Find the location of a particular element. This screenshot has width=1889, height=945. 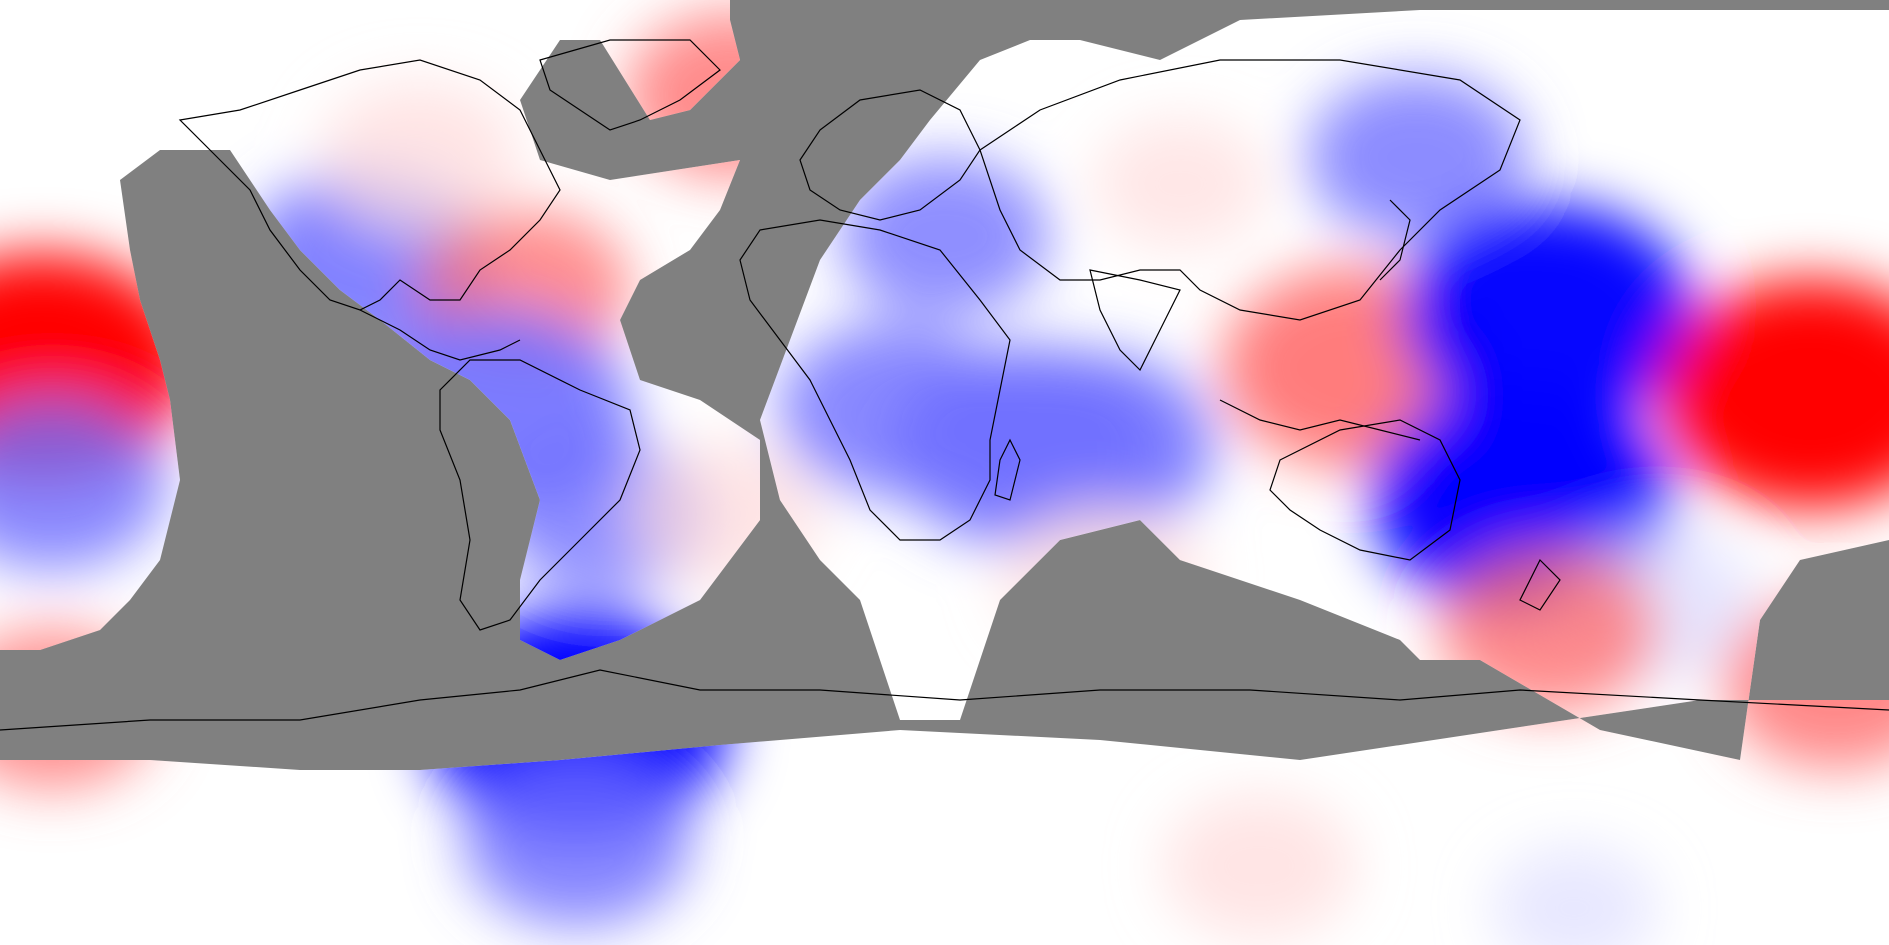

anomaly-region-east-africa-cool is located at coordinates (1091, 446).